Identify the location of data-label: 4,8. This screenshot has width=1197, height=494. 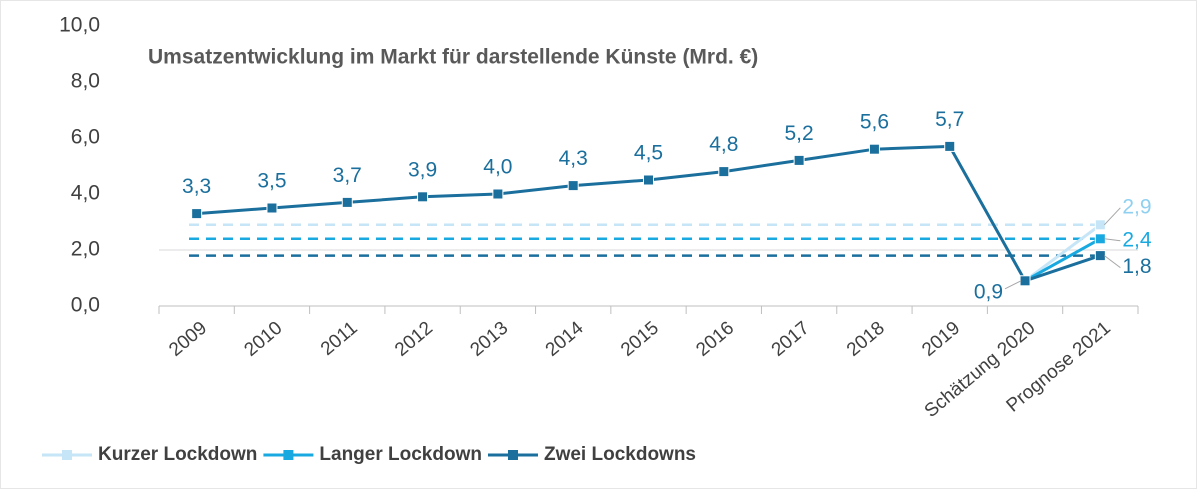
(723, 144).